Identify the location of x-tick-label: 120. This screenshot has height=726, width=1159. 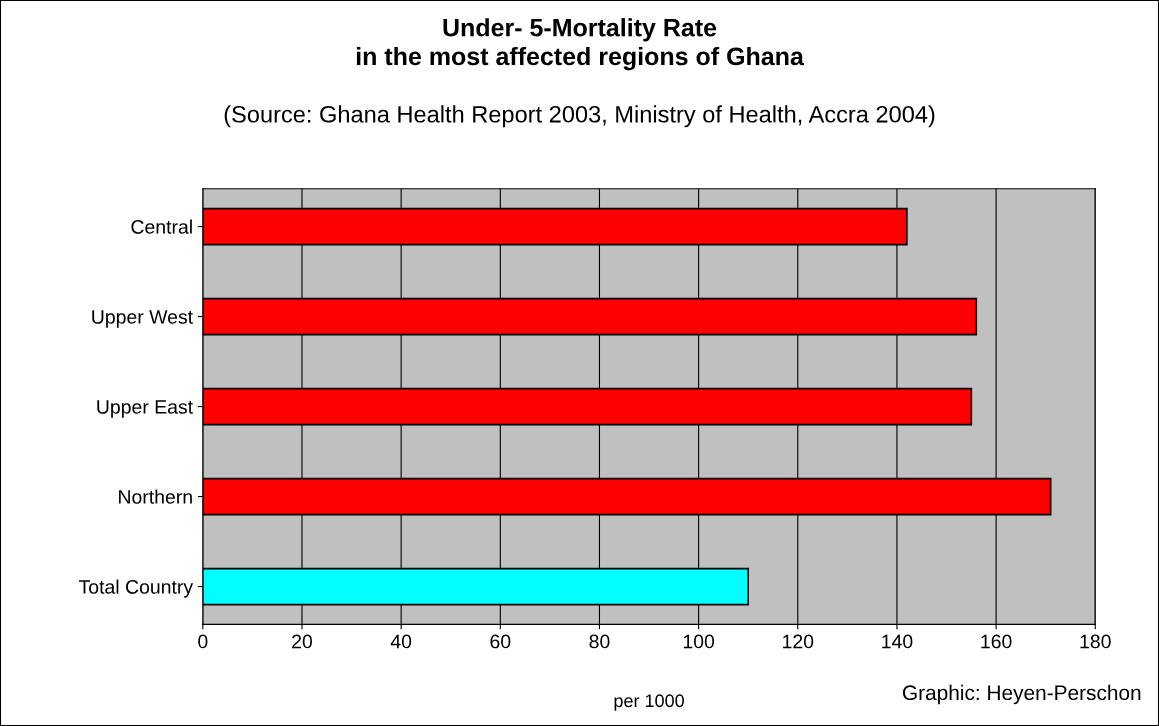
(798, 641).